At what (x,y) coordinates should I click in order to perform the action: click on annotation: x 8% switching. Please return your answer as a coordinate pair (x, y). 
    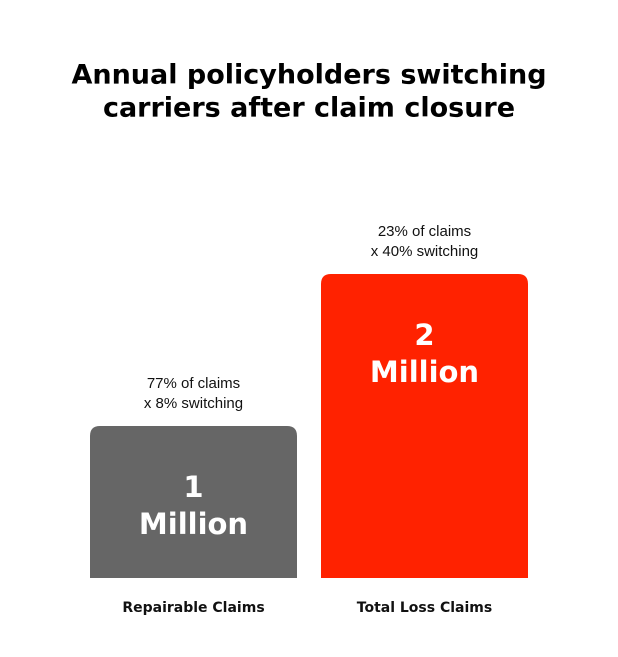
    Looking at the image, I should click on (193, 403).